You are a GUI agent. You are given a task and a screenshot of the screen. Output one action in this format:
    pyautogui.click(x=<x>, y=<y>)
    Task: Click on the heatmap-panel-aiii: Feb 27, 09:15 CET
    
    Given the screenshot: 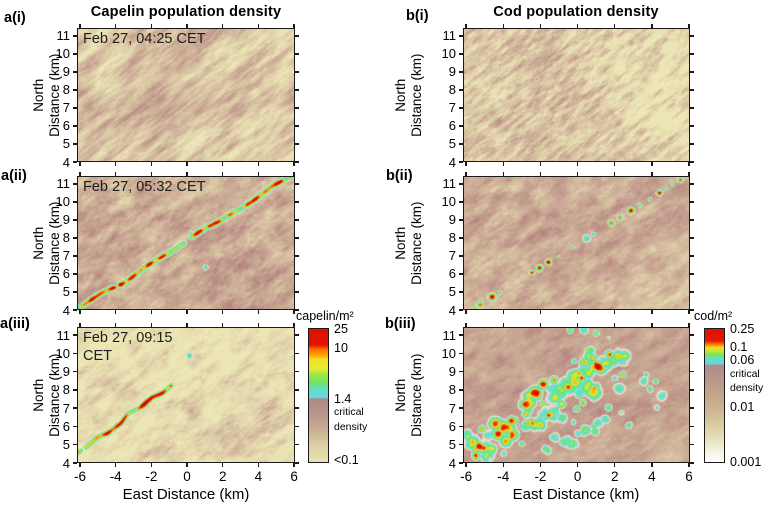 What is the action you would take?
    pyautogui.click(x=186, y=395)
    